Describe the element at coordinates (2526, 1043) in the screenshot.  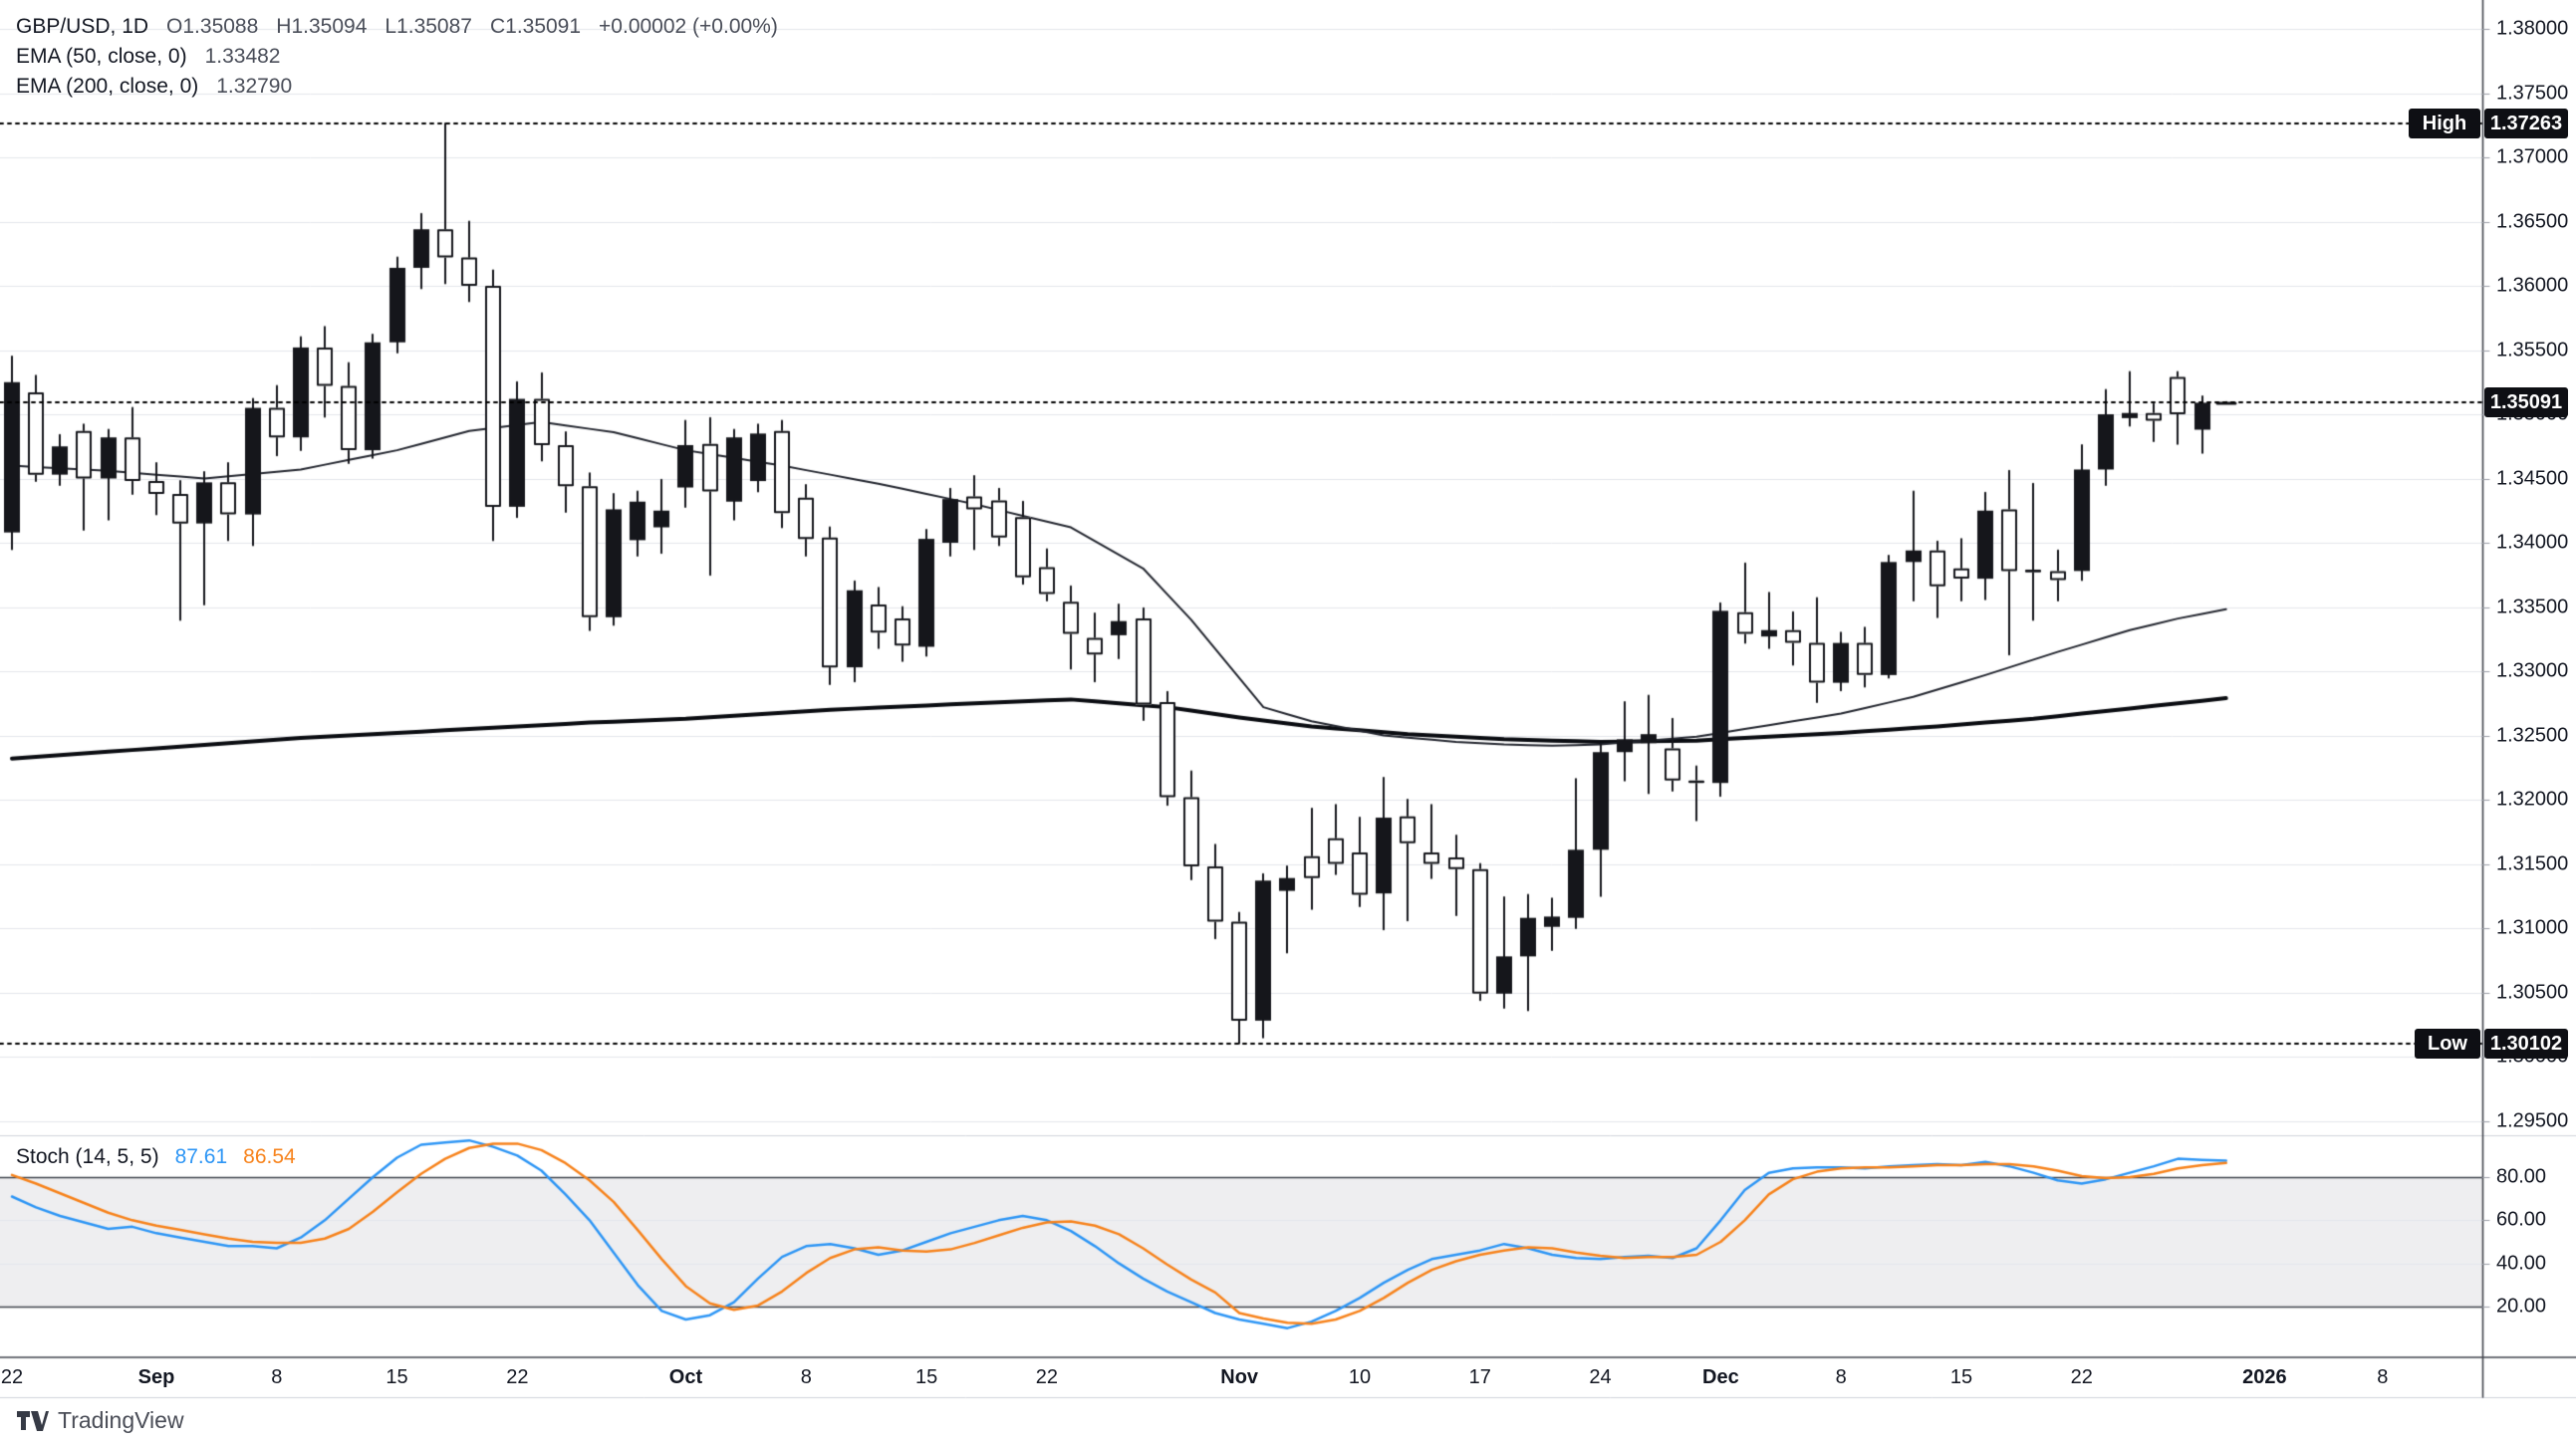
I see `low-price-badge: 1.30102` at that location.